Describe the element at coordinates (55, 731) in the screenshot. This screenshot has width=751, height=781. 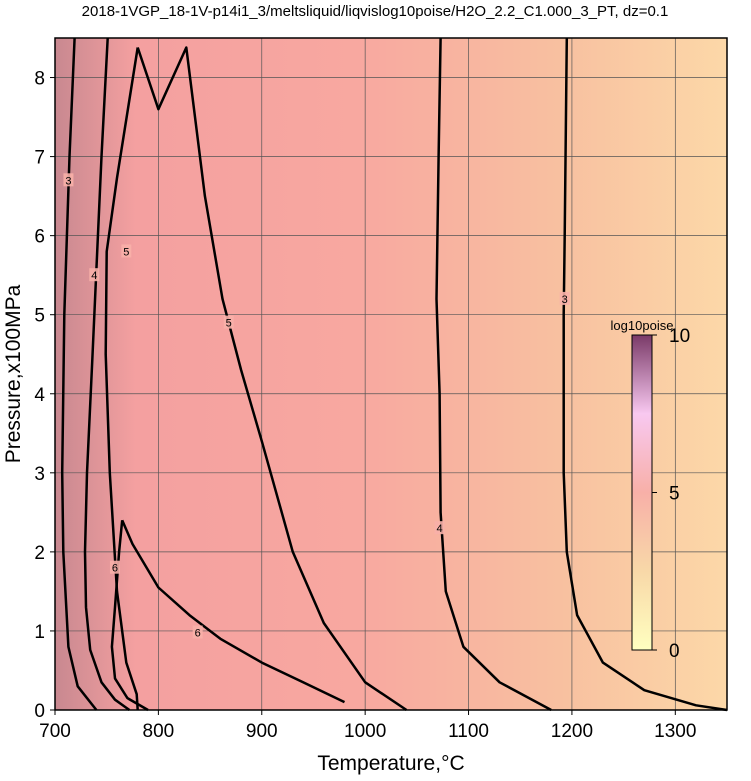
I see `x-tick-label: 700` at that location.